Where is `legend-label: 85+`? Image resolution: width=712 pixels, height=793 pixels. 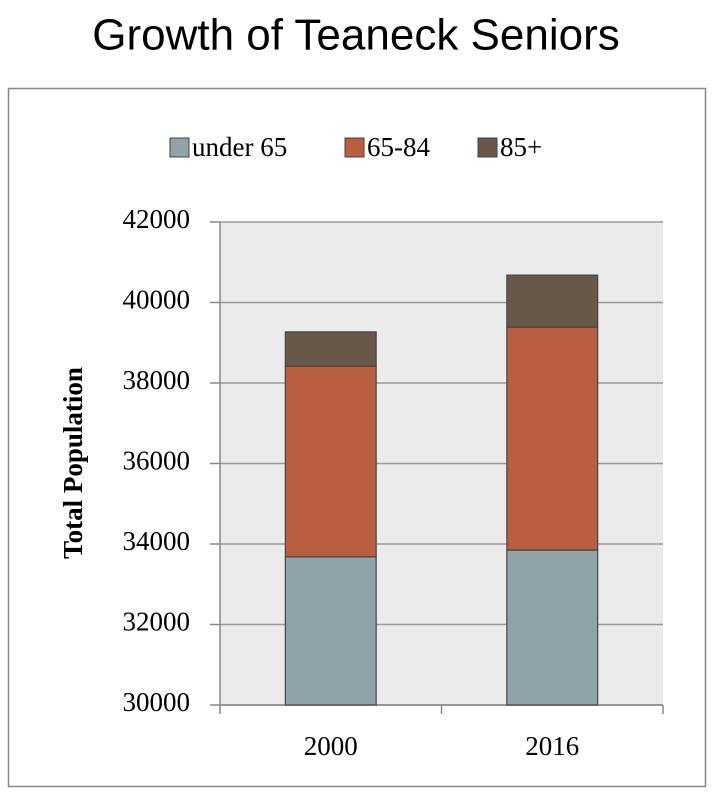
legend-label: 85+ is located at coordinates (521, 147).